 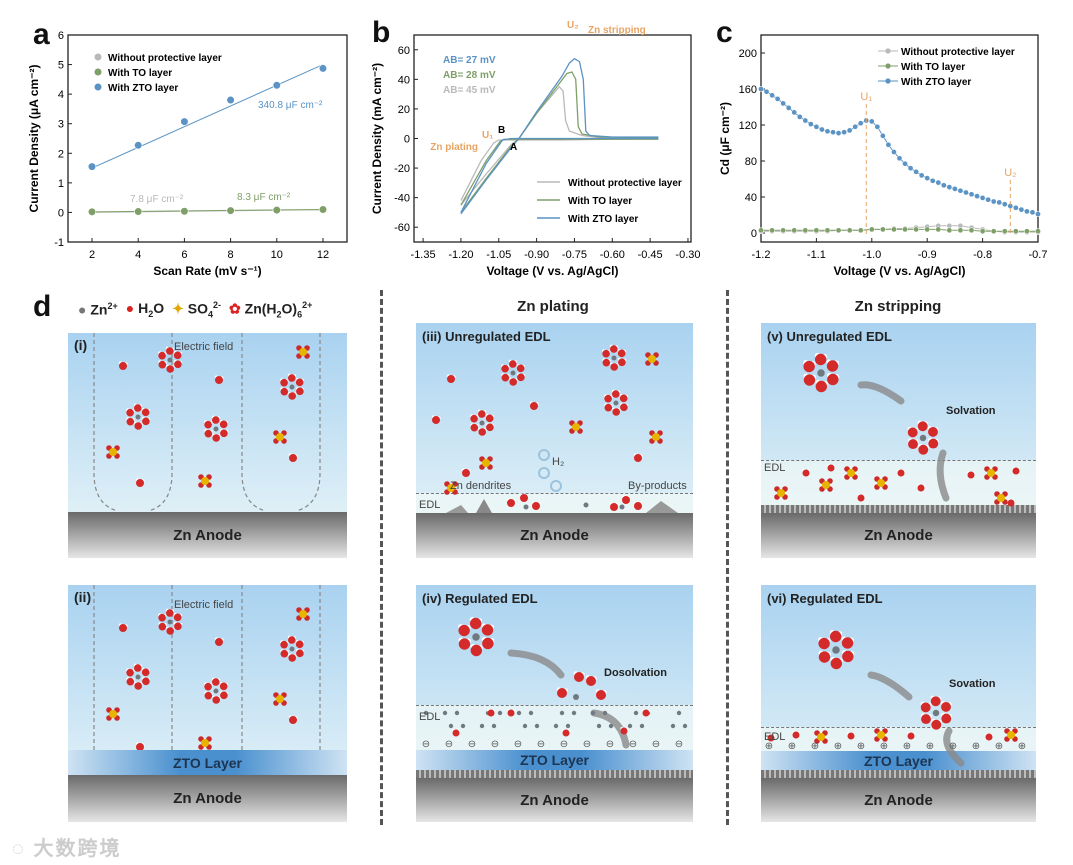 I want to click on legend-label: With ZTO layer, so click(x=936, y=82).